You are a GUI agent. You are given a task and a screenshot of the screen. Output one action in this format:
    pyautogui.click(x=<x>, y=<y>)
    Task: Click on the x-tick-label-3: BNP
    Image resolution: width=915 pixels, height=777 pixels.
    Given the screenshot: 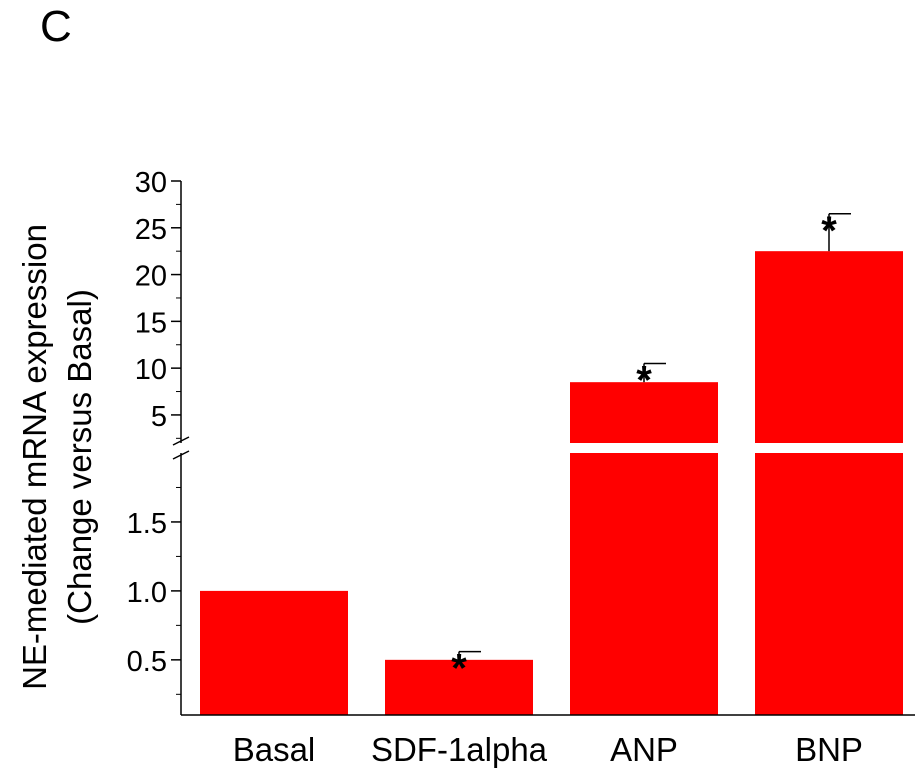 What is the action you would take?
    pyautogui.click(x=829, y=749)
    